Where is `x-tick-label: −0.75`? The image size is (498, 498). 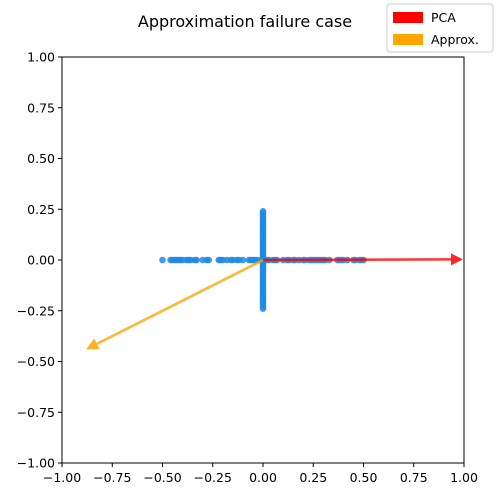 x-tick-label: −0.75 is located at coordinates (112, 477).